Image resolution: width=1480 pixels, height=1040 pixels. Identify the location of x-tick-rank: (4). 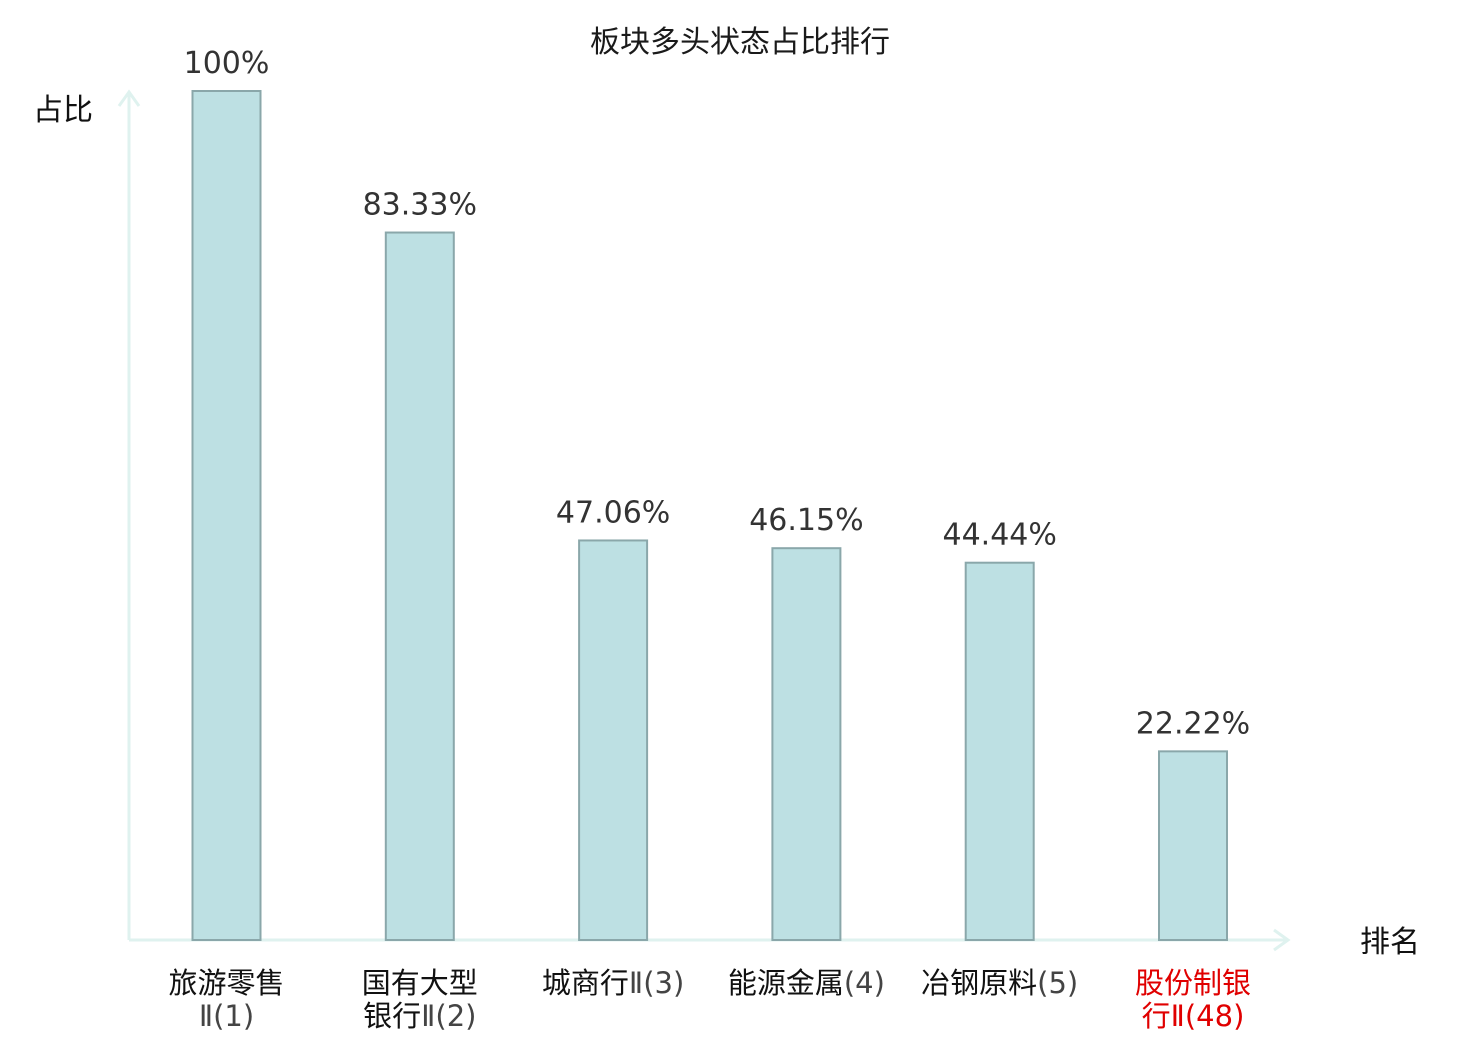
(864, 983).